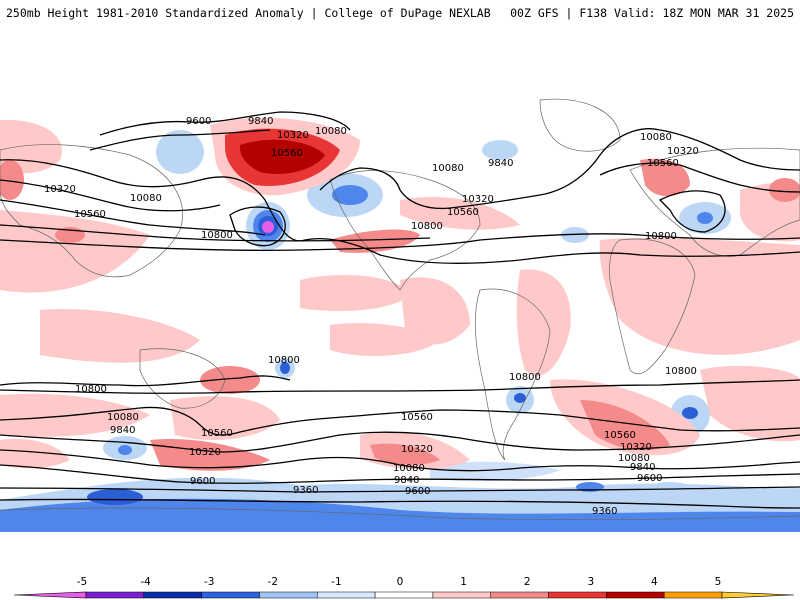 This screenshot has width=800, height=600. What do you see at coordinates (145, 582) in the screenshot?
I see `colorbar-tick-label: -4` at bounding box center [145, 582].